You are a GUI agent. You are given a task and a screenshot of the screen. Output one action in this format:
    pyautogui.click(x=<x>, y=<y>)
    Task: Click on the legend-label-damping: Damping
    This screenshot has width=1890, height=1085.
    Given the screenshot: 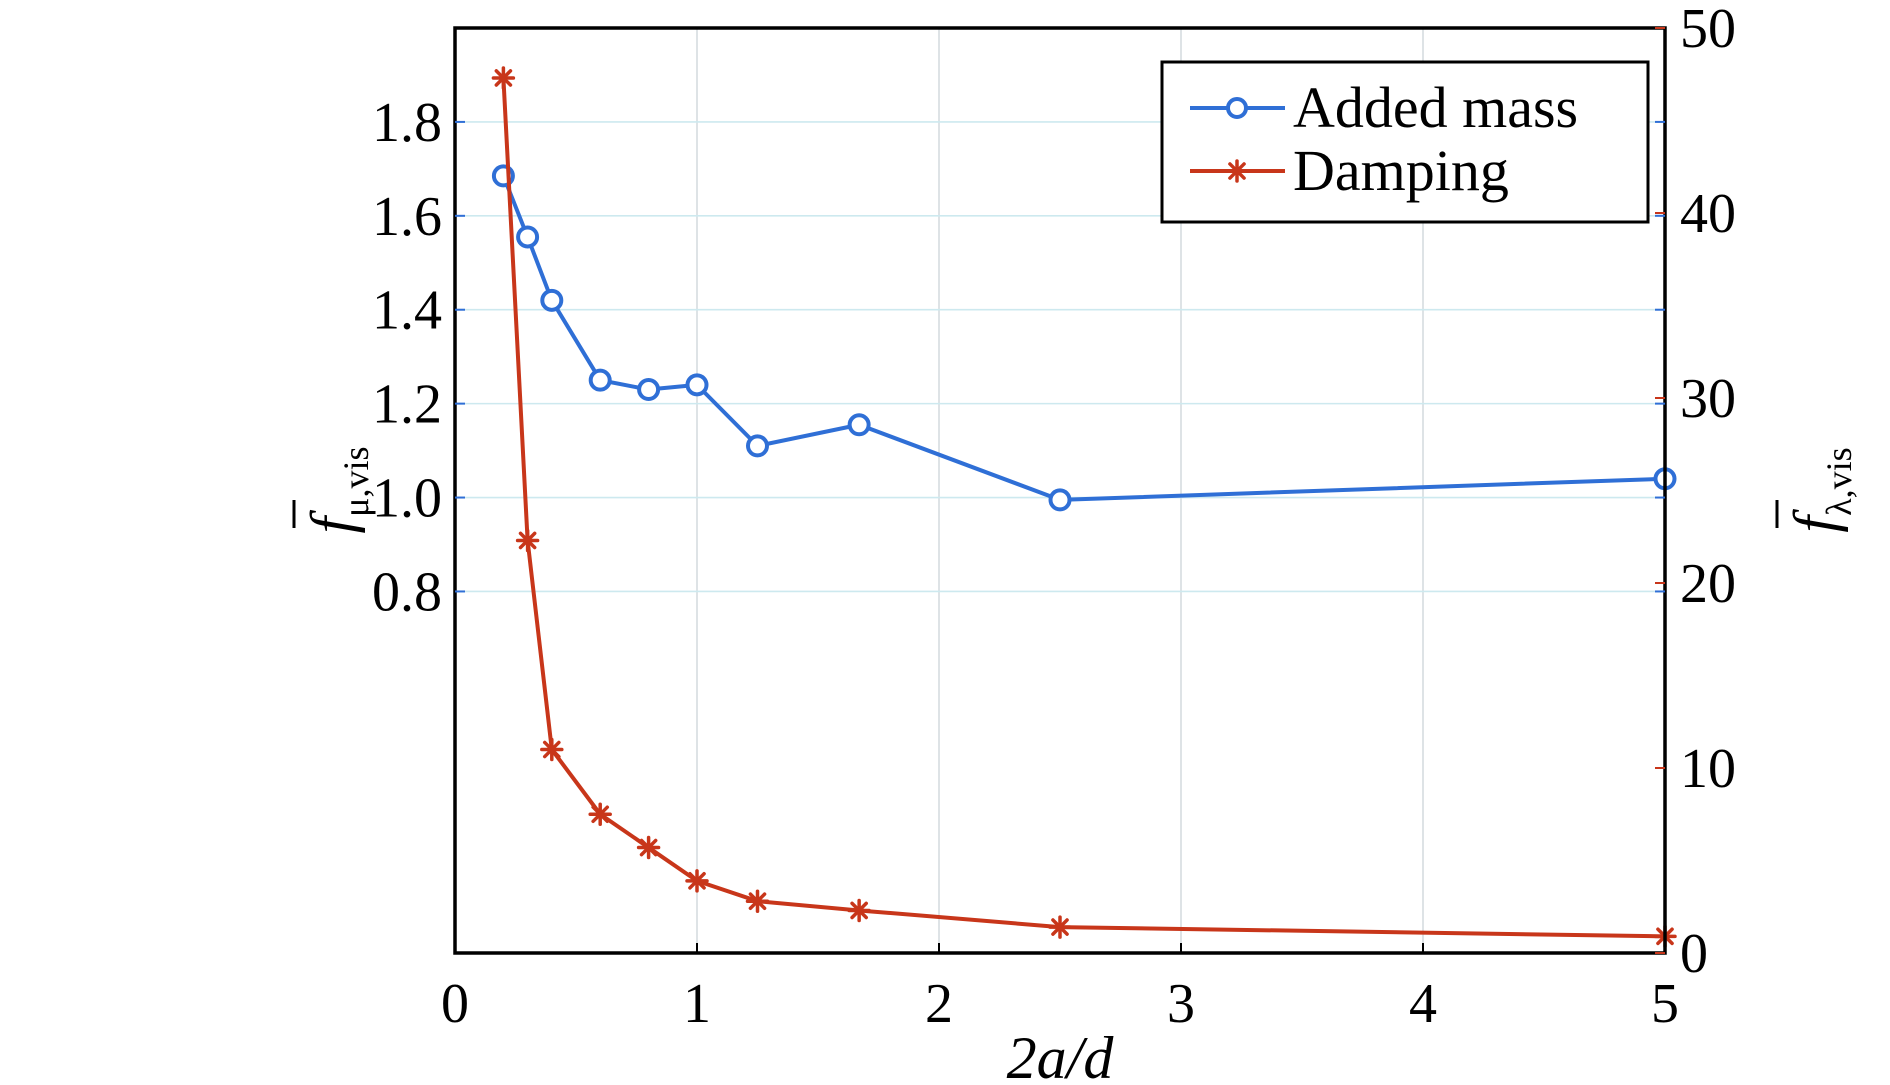 What is the action you would take?
    pyautogui.click(x=1401, y=170)
    